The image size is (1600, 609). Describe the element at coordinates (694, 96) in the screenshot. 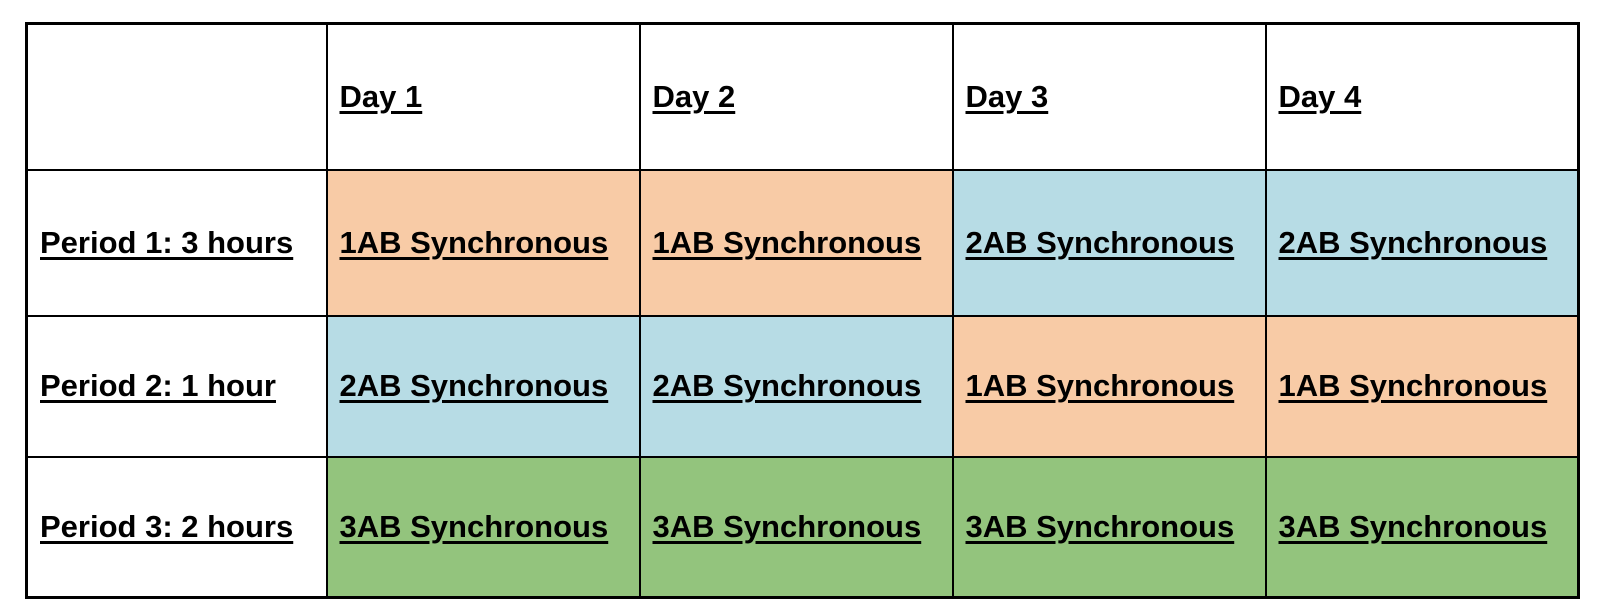

I see `column-header-label: Day 2` at that location.